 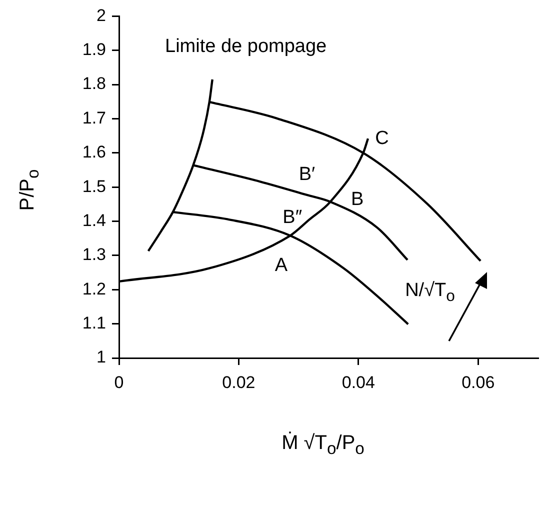 What do you see at coordinates (101, 15) in the screenshot?
I see `y-tick-label: 2` at bounding box center [101, 15].